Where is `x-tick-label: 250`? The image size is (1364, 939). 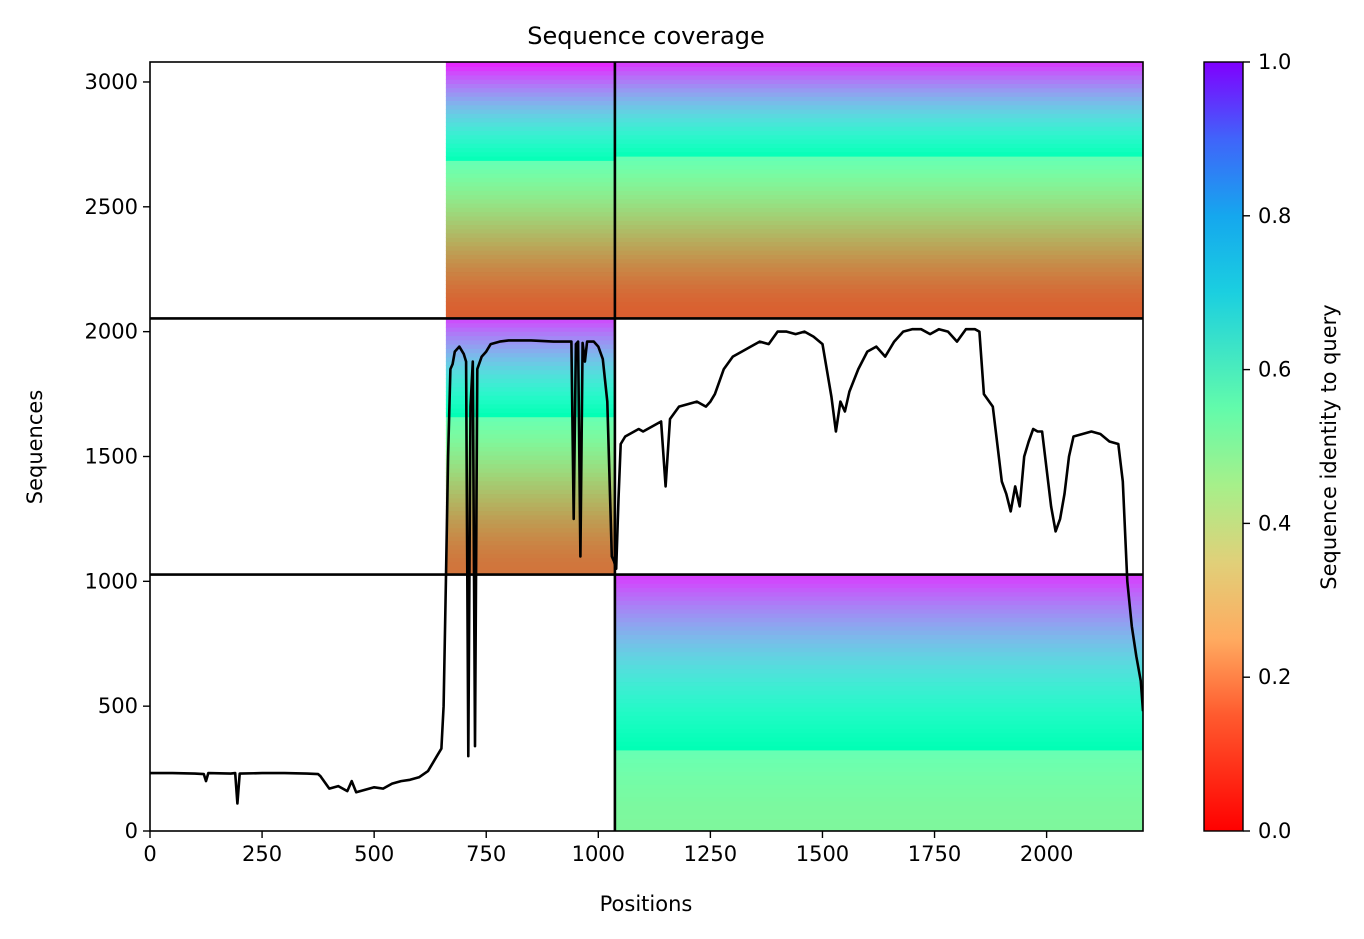
x-tick-label: 250 is located at coordinates (262, 854).